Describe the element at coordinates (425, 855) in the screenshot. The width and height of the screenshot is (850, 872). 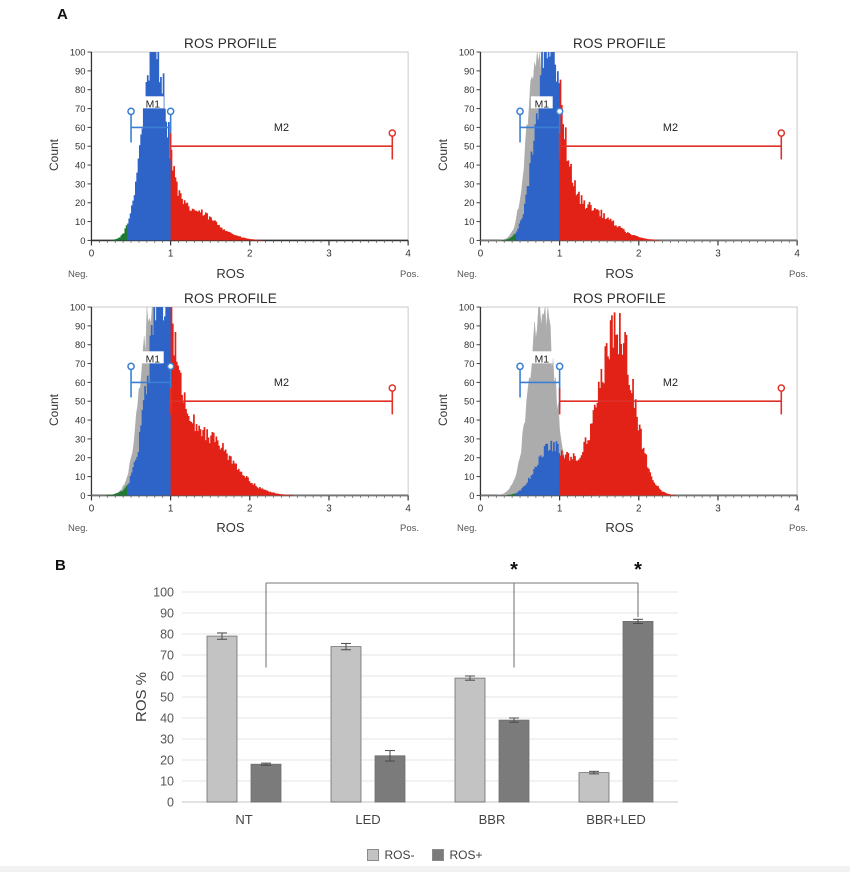
I see `bar-chart-legend: ROS- ROS+` at that location.